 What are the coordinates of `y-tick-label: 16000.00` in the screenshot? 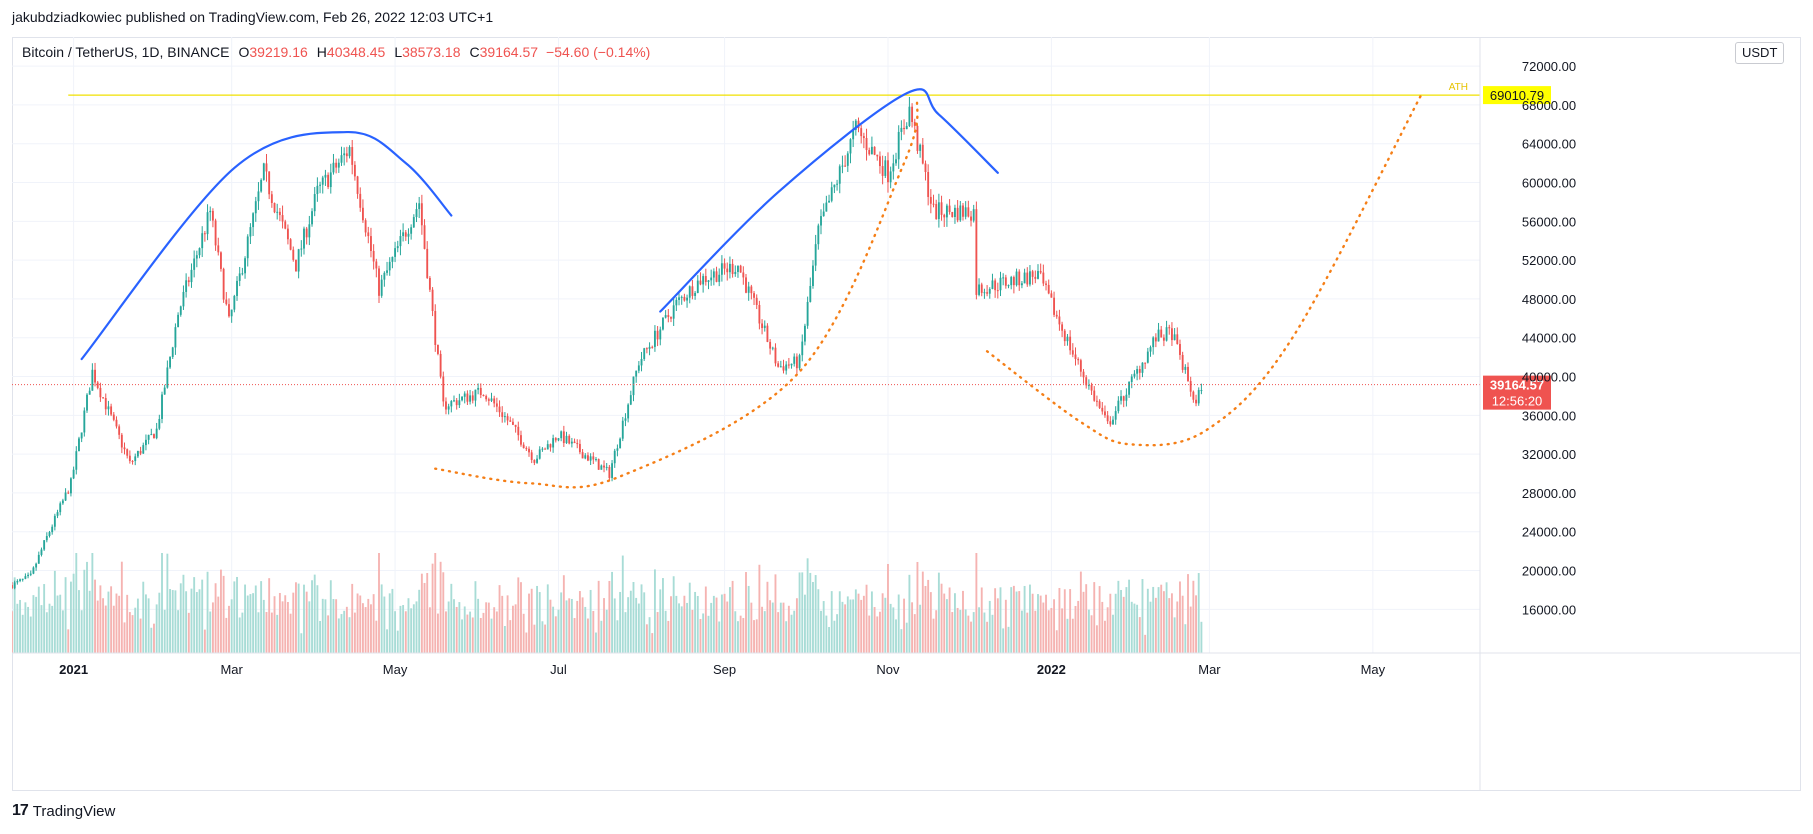 It's located at (1549, 609).